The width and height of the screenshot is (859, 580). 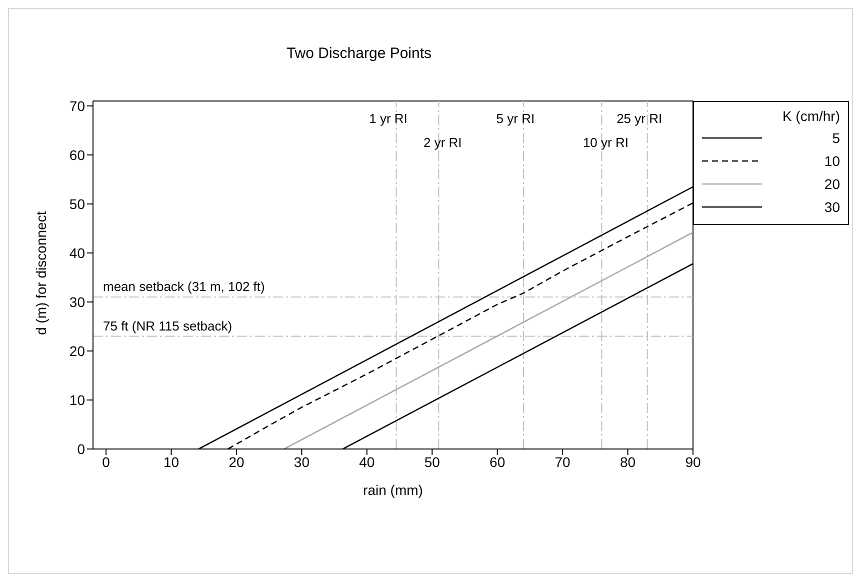 I want to click on y-tick-label: 0, so click(x=81, y=448).